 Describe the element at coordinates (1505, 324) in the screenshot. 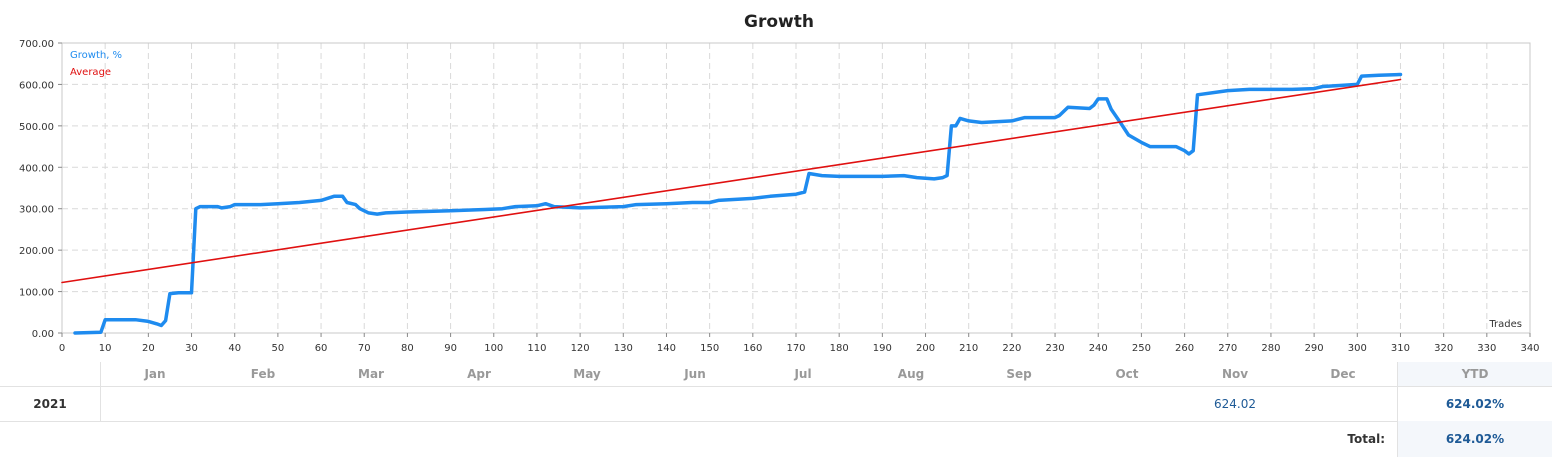

I see `x-axis-label: Trades` at that location.